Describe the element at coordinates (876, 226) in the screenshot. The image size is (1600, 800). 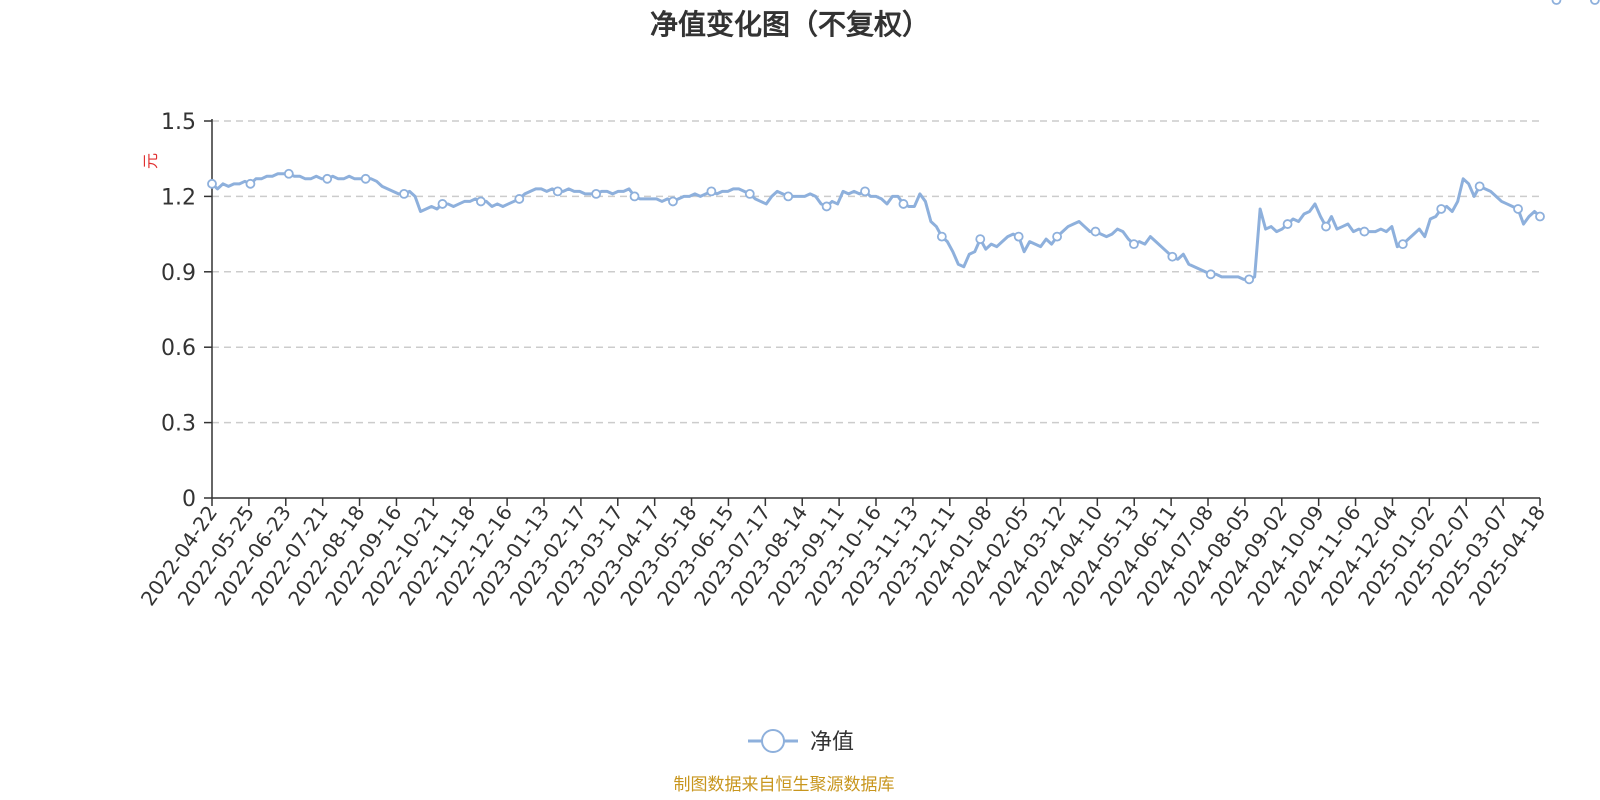
I see `net-value-line` at that location.